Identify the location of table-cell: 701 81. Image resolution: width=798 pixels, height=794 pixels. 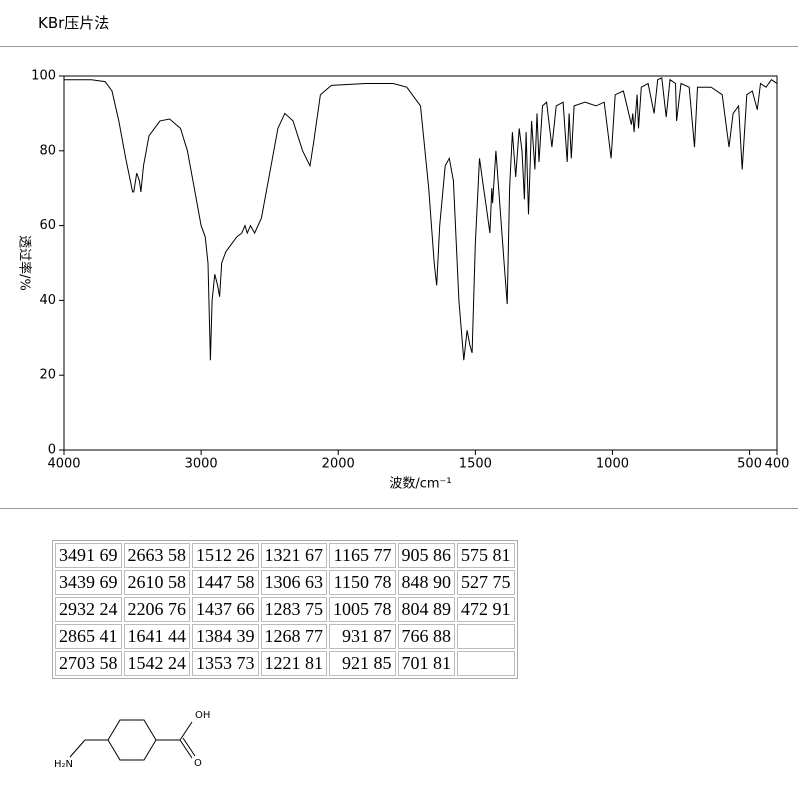
(426, 663).